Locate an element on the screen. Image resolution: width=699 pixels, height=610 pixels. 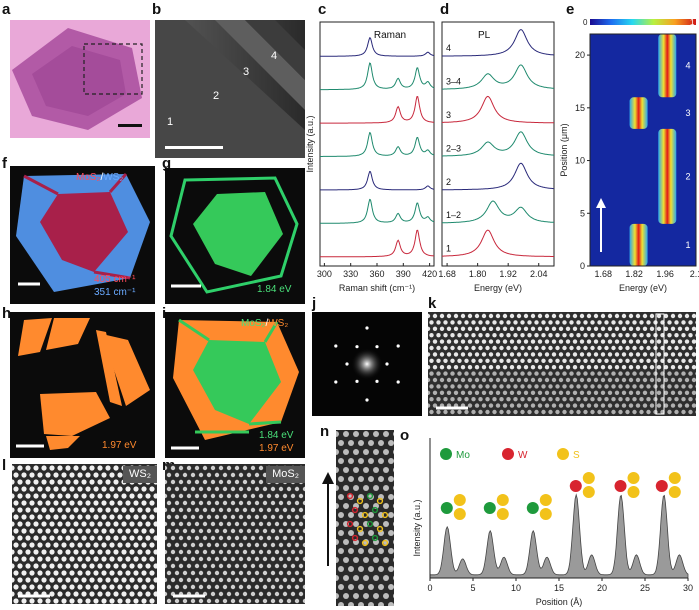
x-tick-label: 1.68 is located at coordinates (447, 274).